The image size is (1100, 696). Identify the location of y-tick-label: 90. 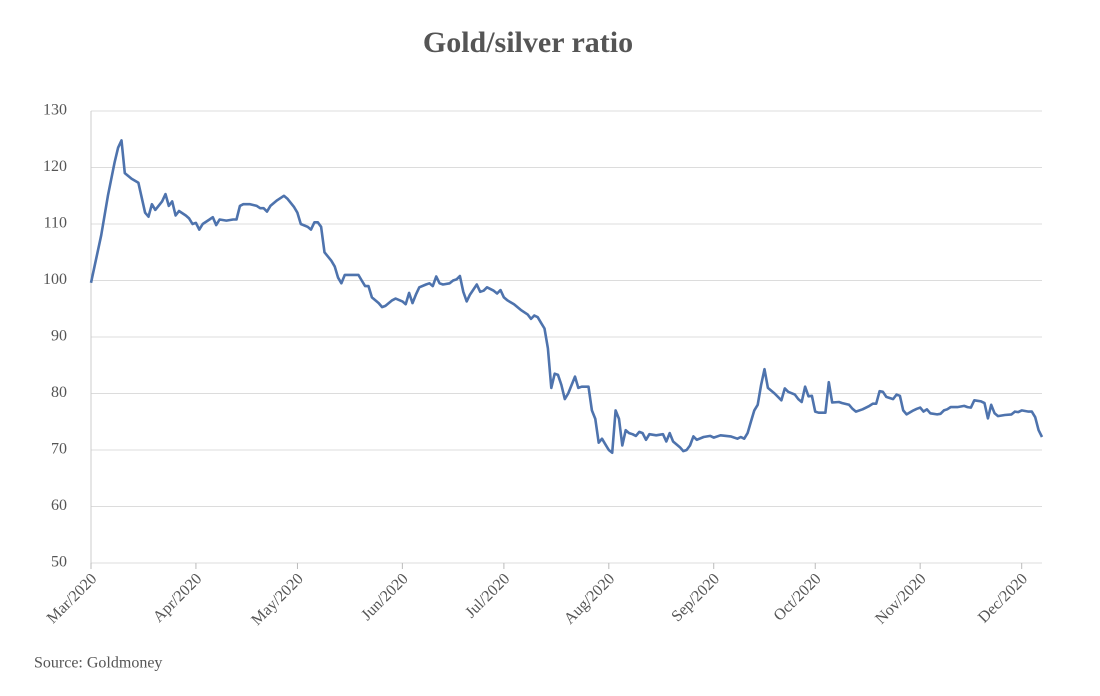
(59, 336).